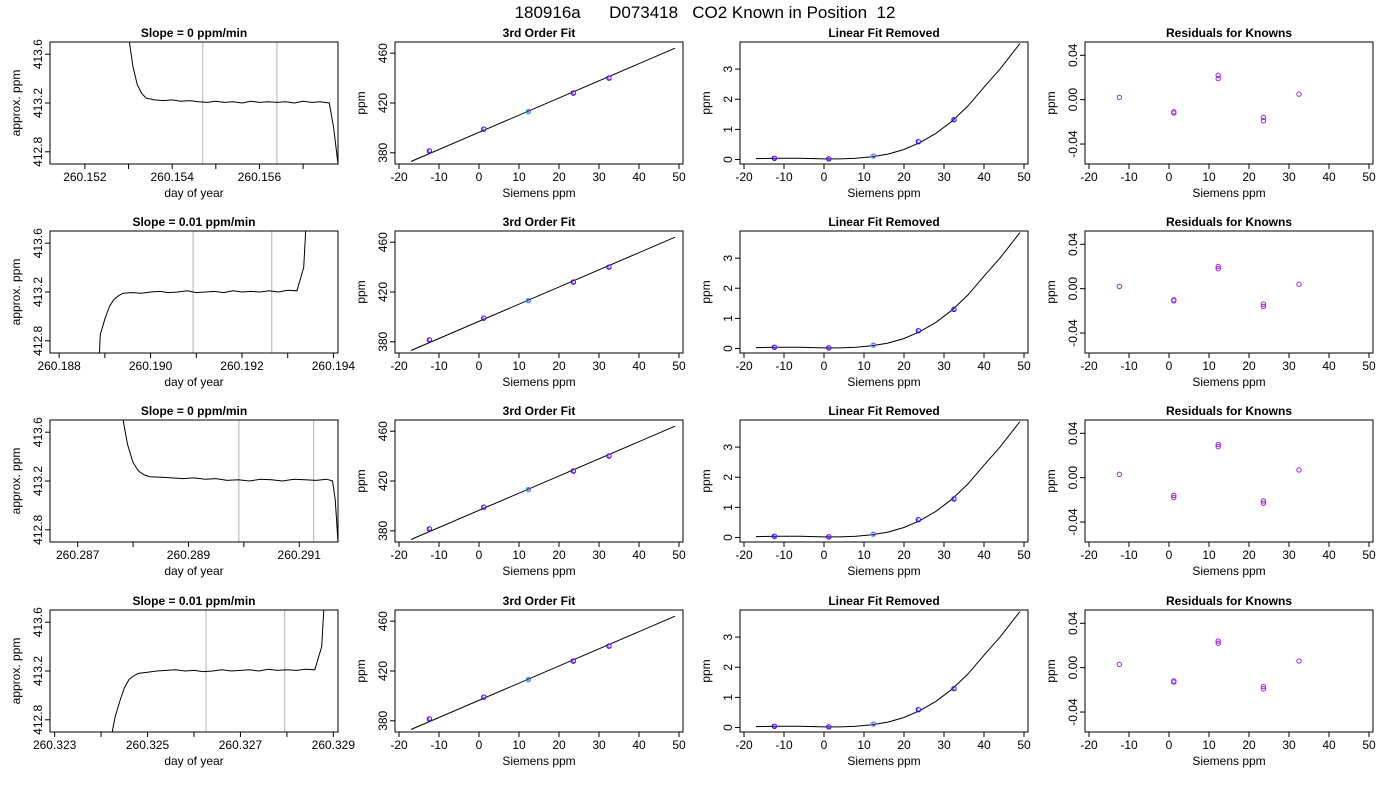 This screenshot has width=1400, height=805. Describe the element at coordinates (383, 431) in the screenshot. I see `y-tick-label: 460` at that location.